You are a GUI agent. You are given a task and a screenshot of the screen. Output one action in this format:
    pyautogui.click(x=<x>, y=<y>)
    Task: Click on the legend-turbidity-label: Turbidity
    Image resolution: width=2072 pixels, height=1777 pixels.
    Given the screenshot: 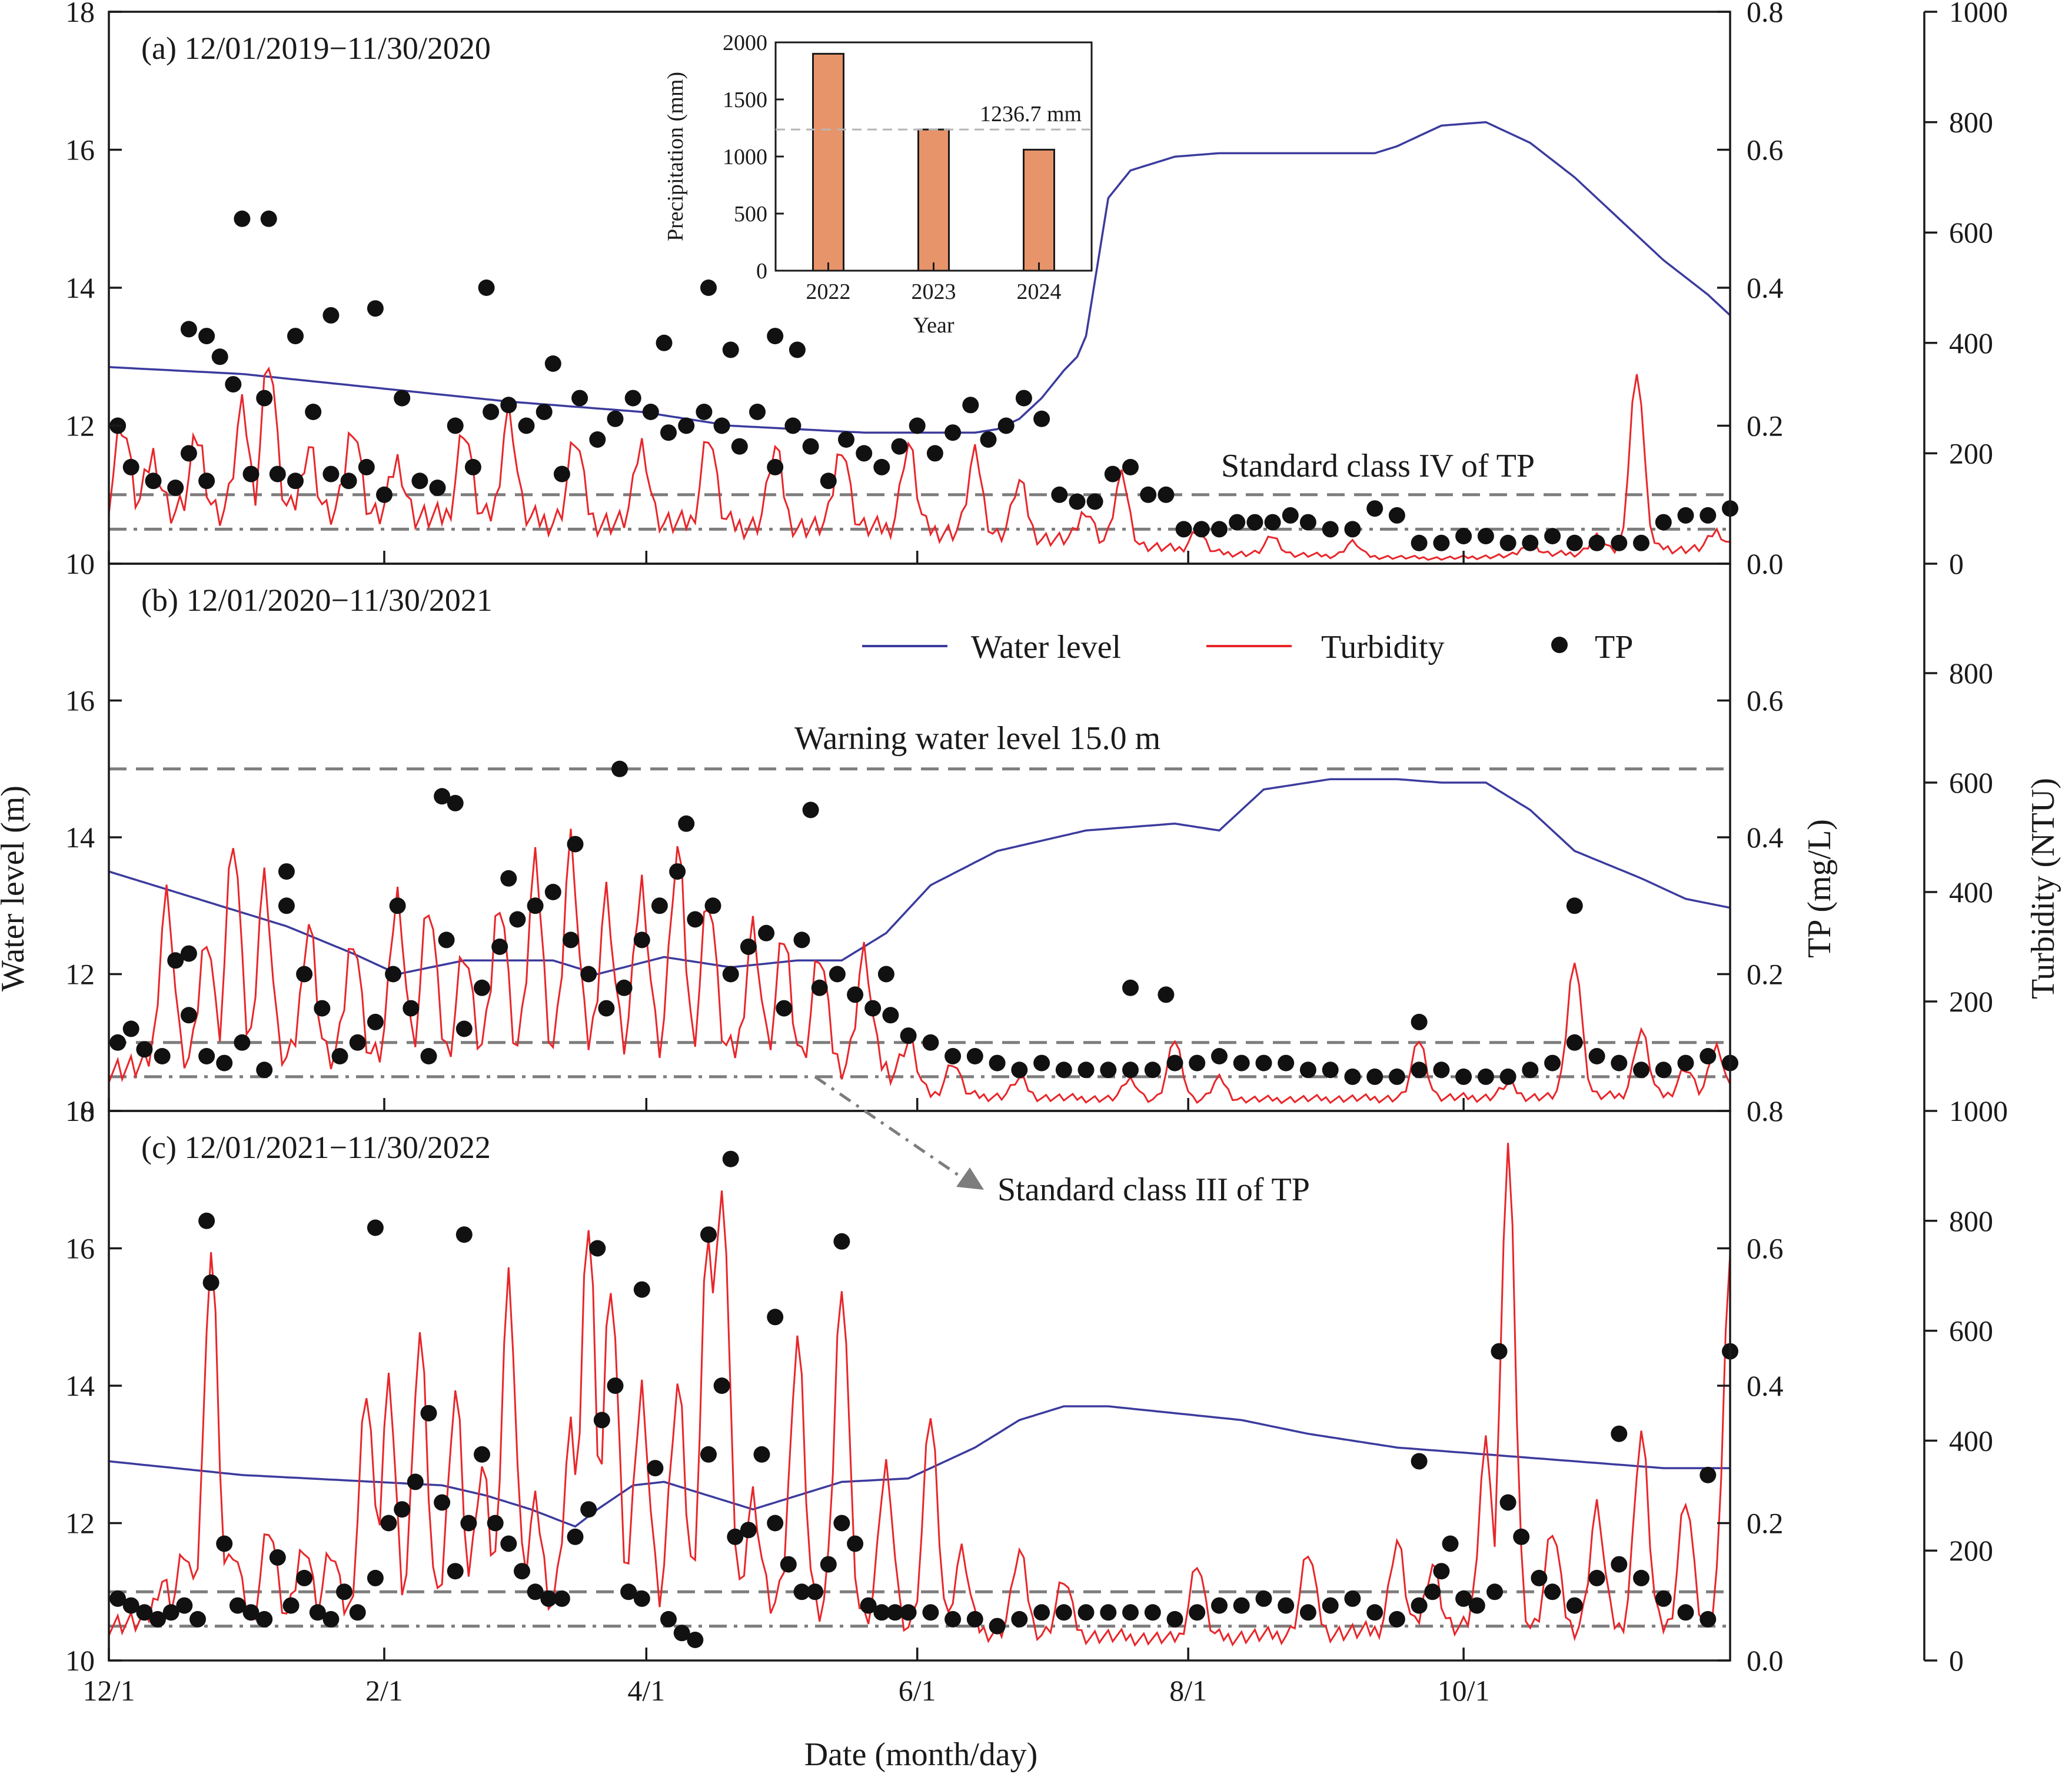 What is the action you would take?
    pyautogui.click(x=1383, y=647)
    